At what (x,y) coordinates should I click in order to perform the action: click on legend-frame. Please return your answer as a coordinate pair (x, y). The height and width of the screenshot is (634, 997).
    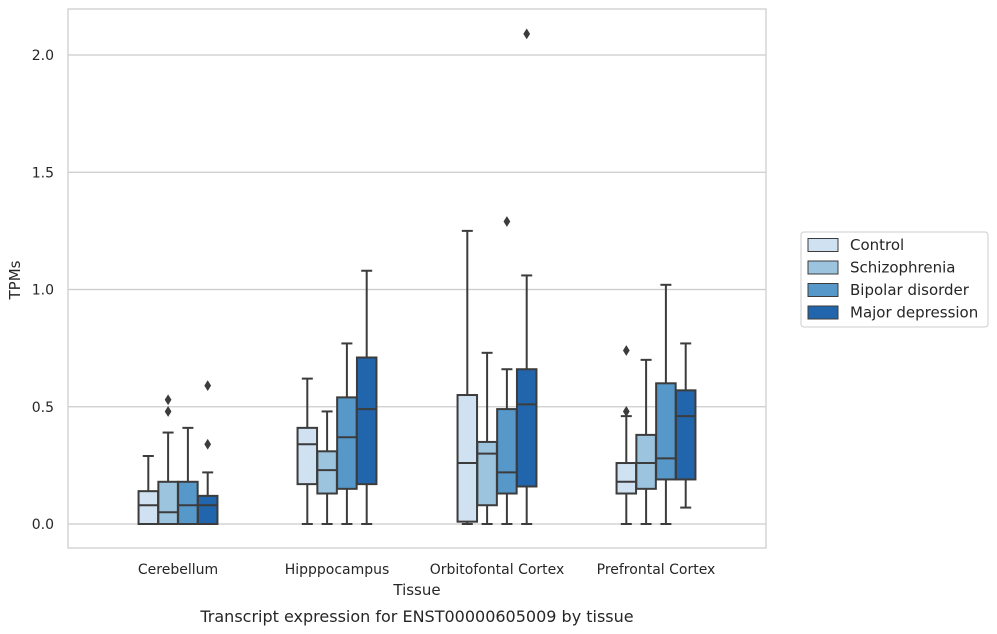
    Looking at the image, I should click on (894, 279).